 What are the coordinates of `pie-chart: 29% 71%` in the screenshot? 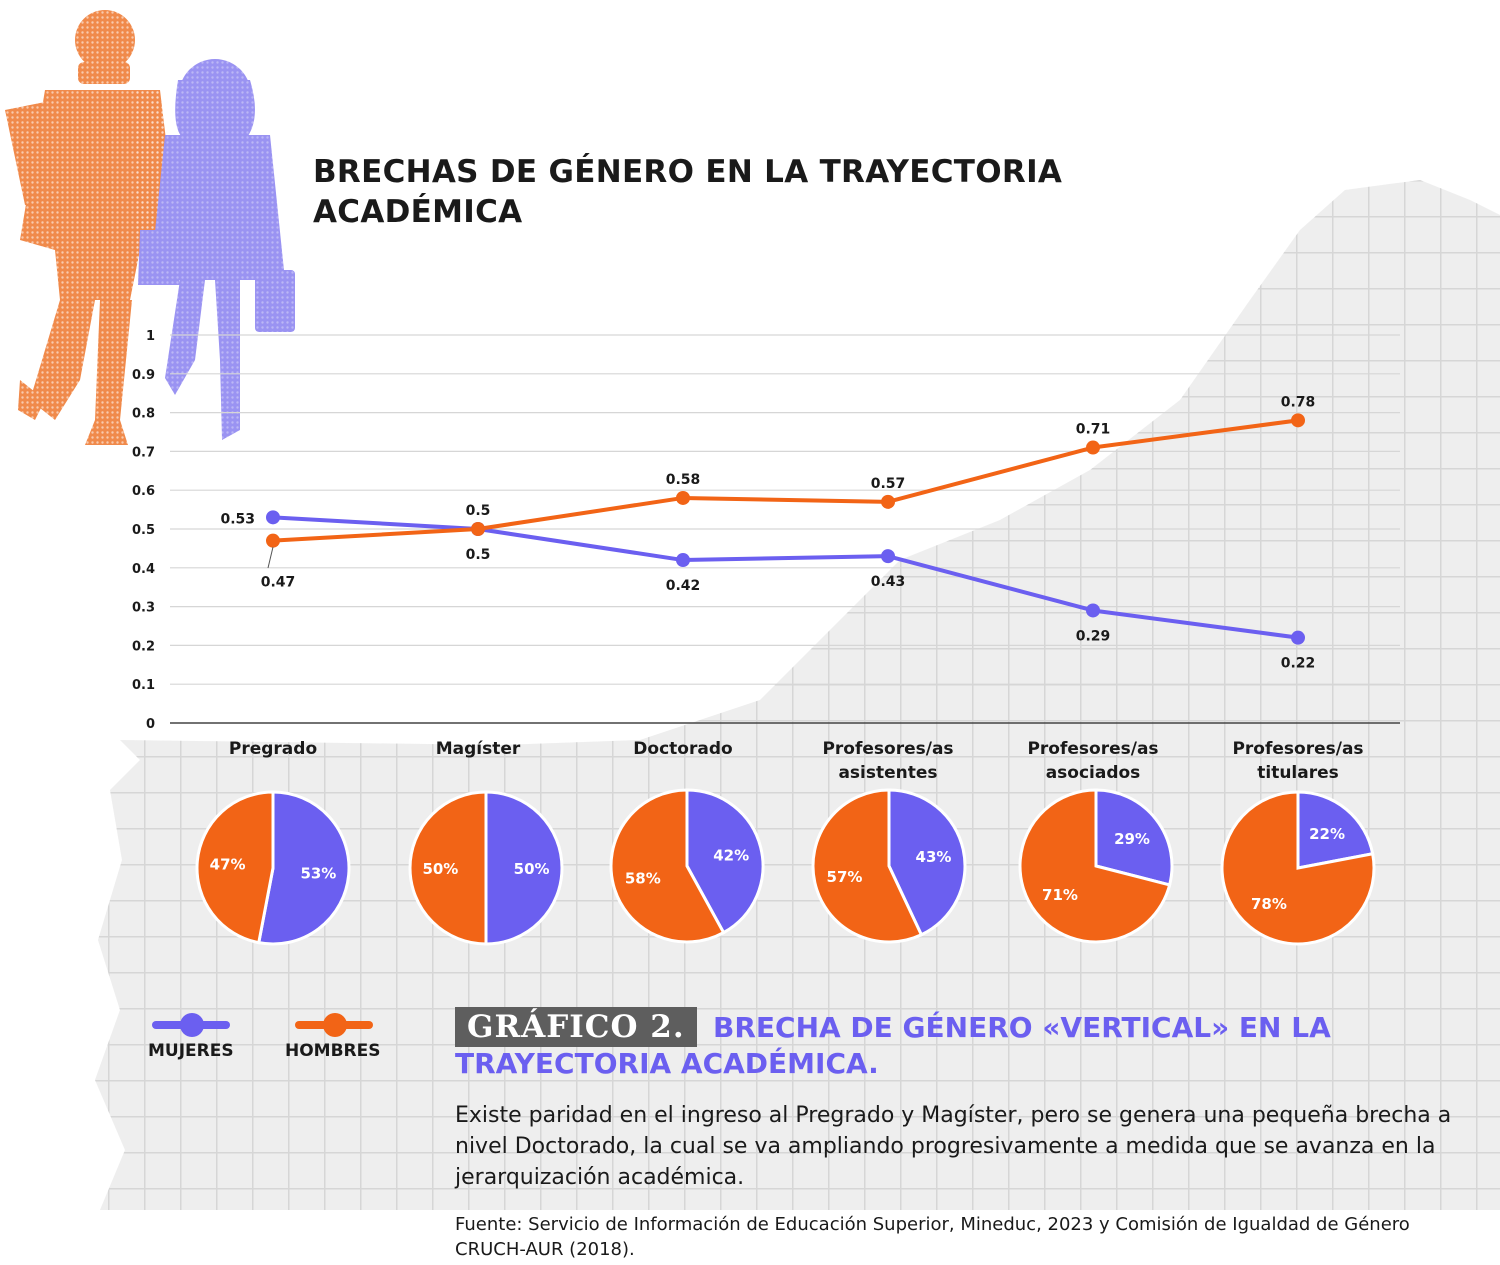 It's located at (1096, 866).